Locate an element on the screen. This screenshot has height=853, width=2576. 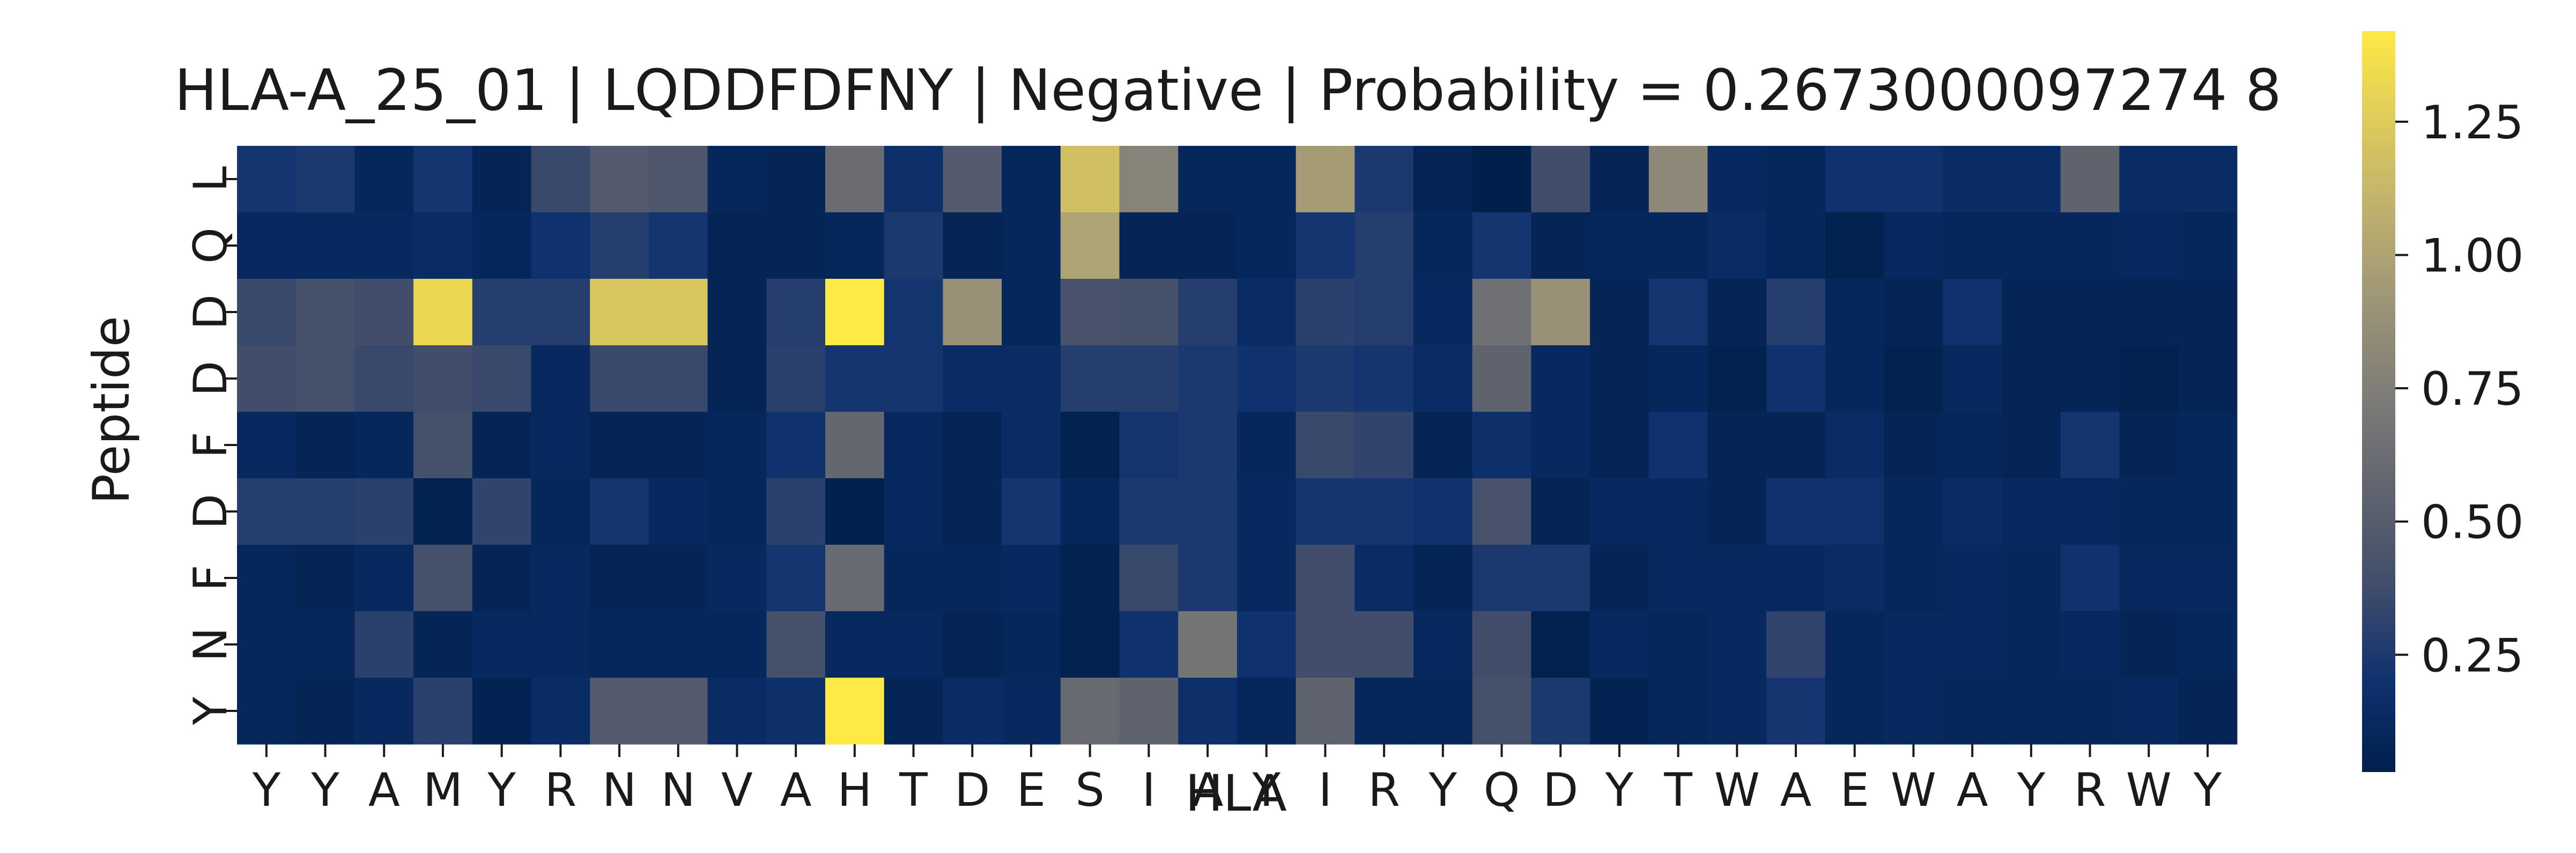
colorbar is located at coordinates (2378, 401).